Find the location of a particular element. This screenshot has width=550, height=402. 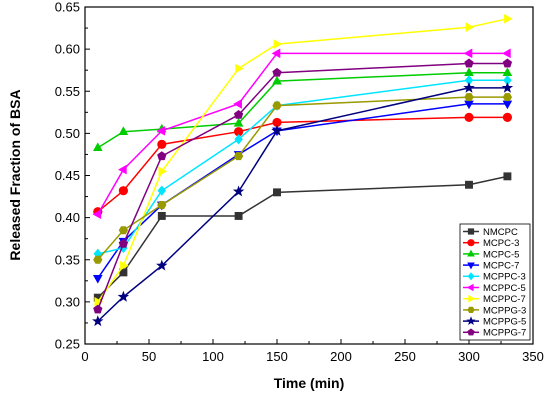

legend-item: NMCPC is located at coordinates (490, 232).